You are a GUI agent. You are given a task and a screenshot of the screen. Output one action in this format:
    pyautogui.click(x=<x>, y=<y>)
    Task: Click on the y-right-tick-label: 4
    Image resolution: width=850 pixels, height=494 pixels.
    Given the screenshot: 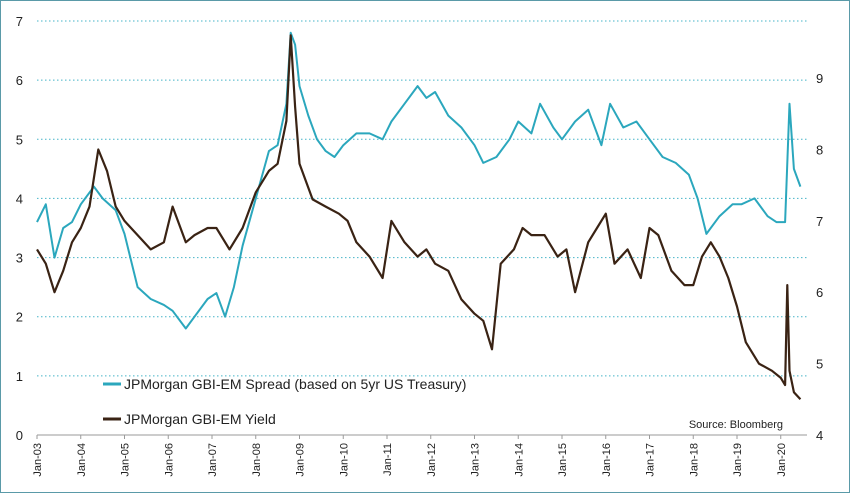 What is the action you would take?
    pyautogui.click(x=819, y=435)
    